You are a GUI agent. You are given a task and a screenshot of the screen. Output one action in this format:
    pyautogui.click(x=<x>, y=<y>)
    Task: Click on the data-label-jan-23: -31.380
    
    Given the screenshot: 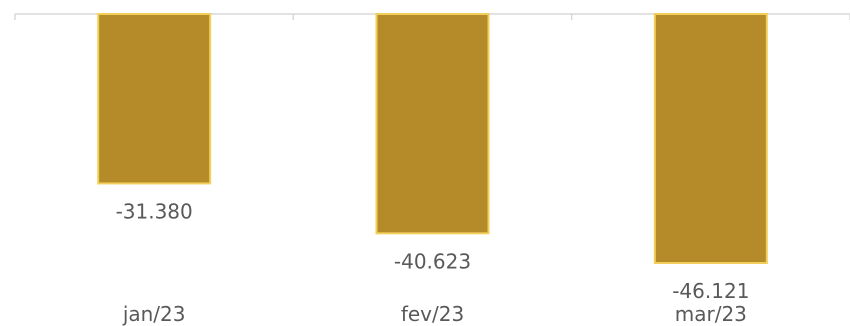 What is the action you would take?
    pyautogui.click(x=154, y=211)
    